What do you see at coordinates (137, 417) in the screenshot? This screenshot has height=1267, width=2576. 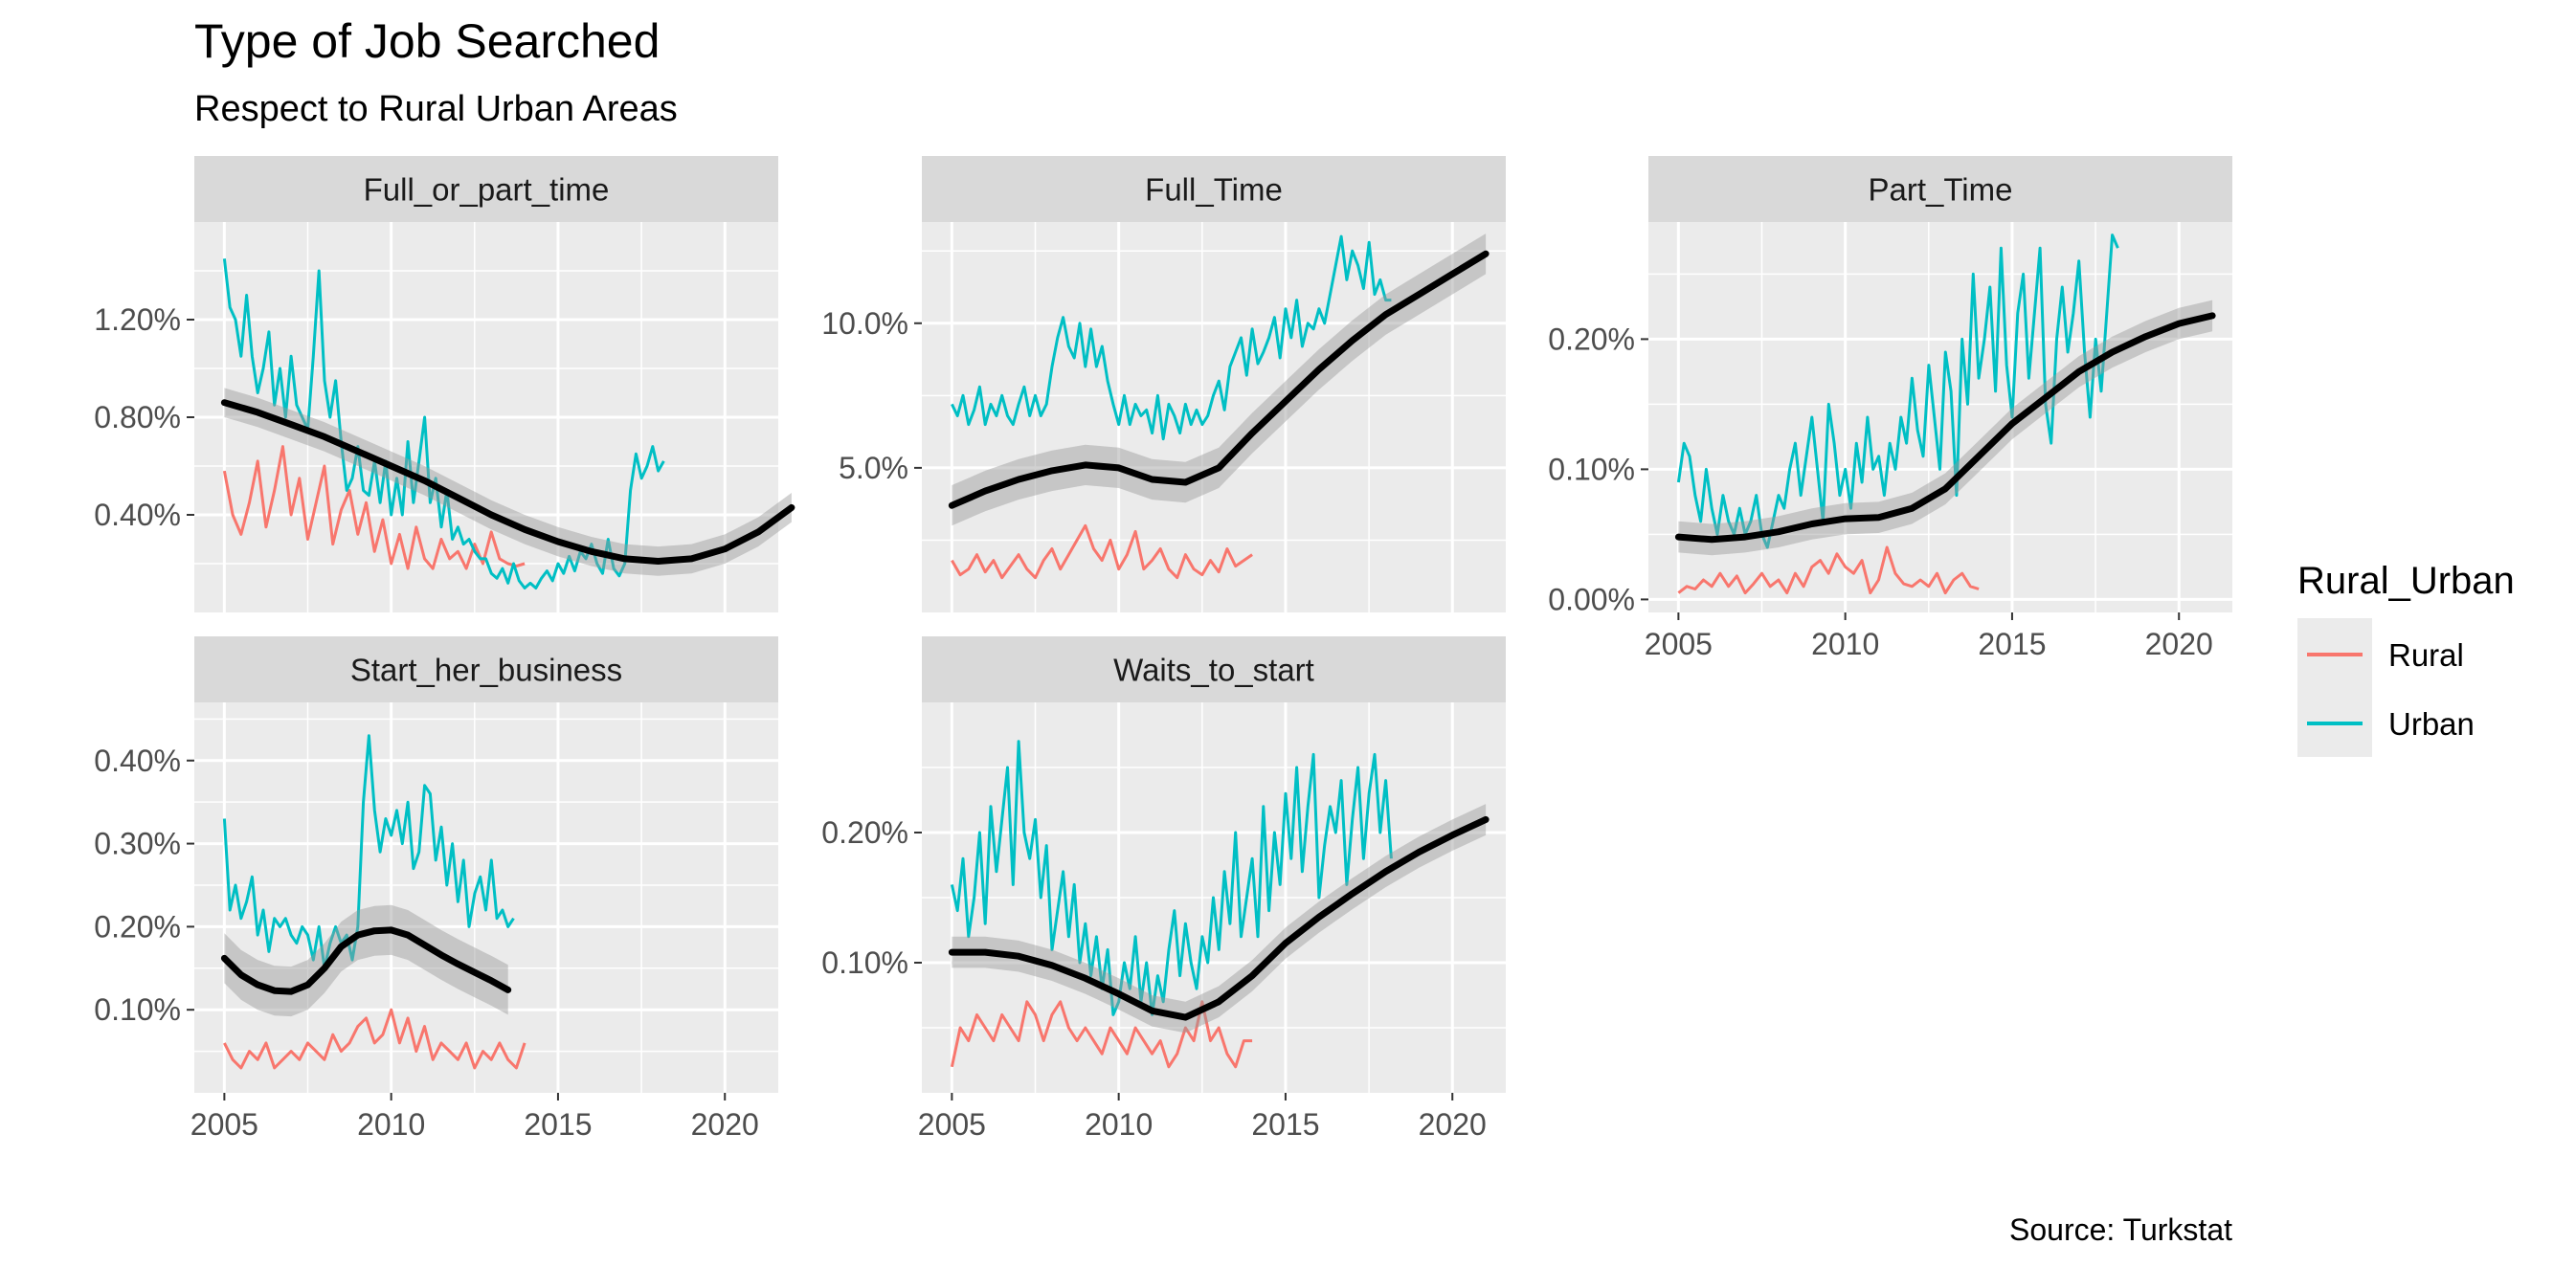 I see `y-tick-label: 0.80%` at bounding box center [137, 417].